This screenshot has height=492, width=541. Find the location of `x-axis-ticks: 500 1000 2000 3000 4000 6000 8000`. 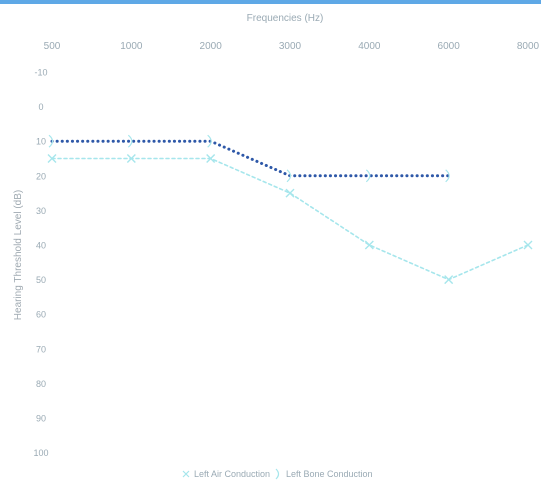

x-axis-ticks: 500 1000 2000 3000 4000 6000 8000 is located at coordinates (292, 46).